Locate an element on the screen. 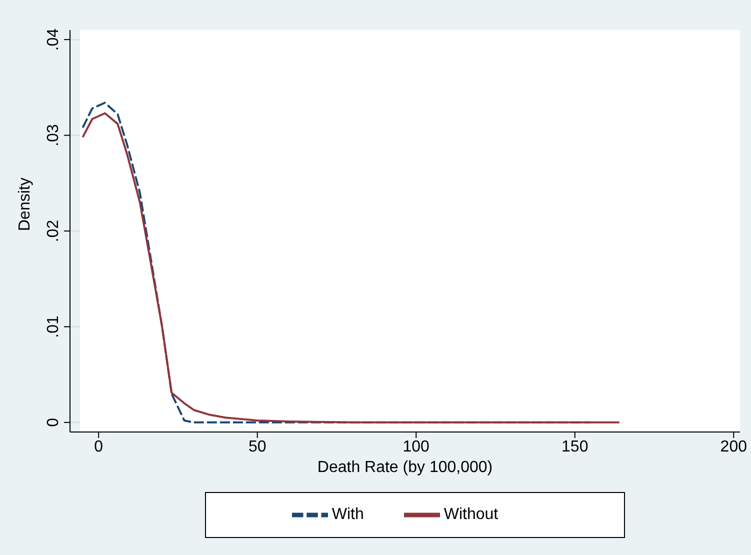  y-axis-title: Density is located at coordinates (25, 204).